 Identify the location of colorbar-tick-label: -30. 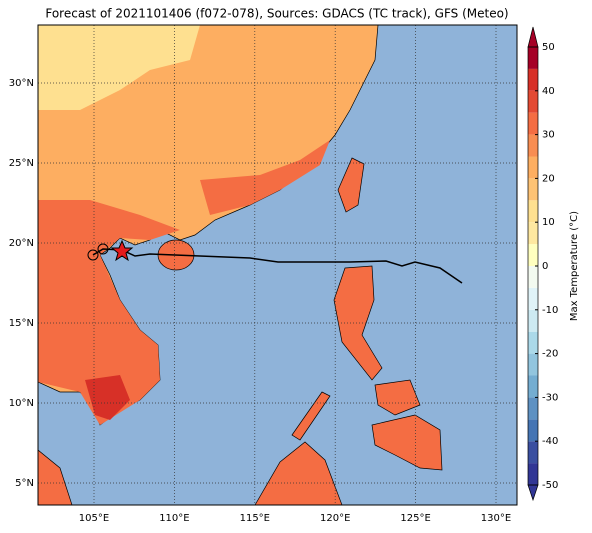
(550, 397).